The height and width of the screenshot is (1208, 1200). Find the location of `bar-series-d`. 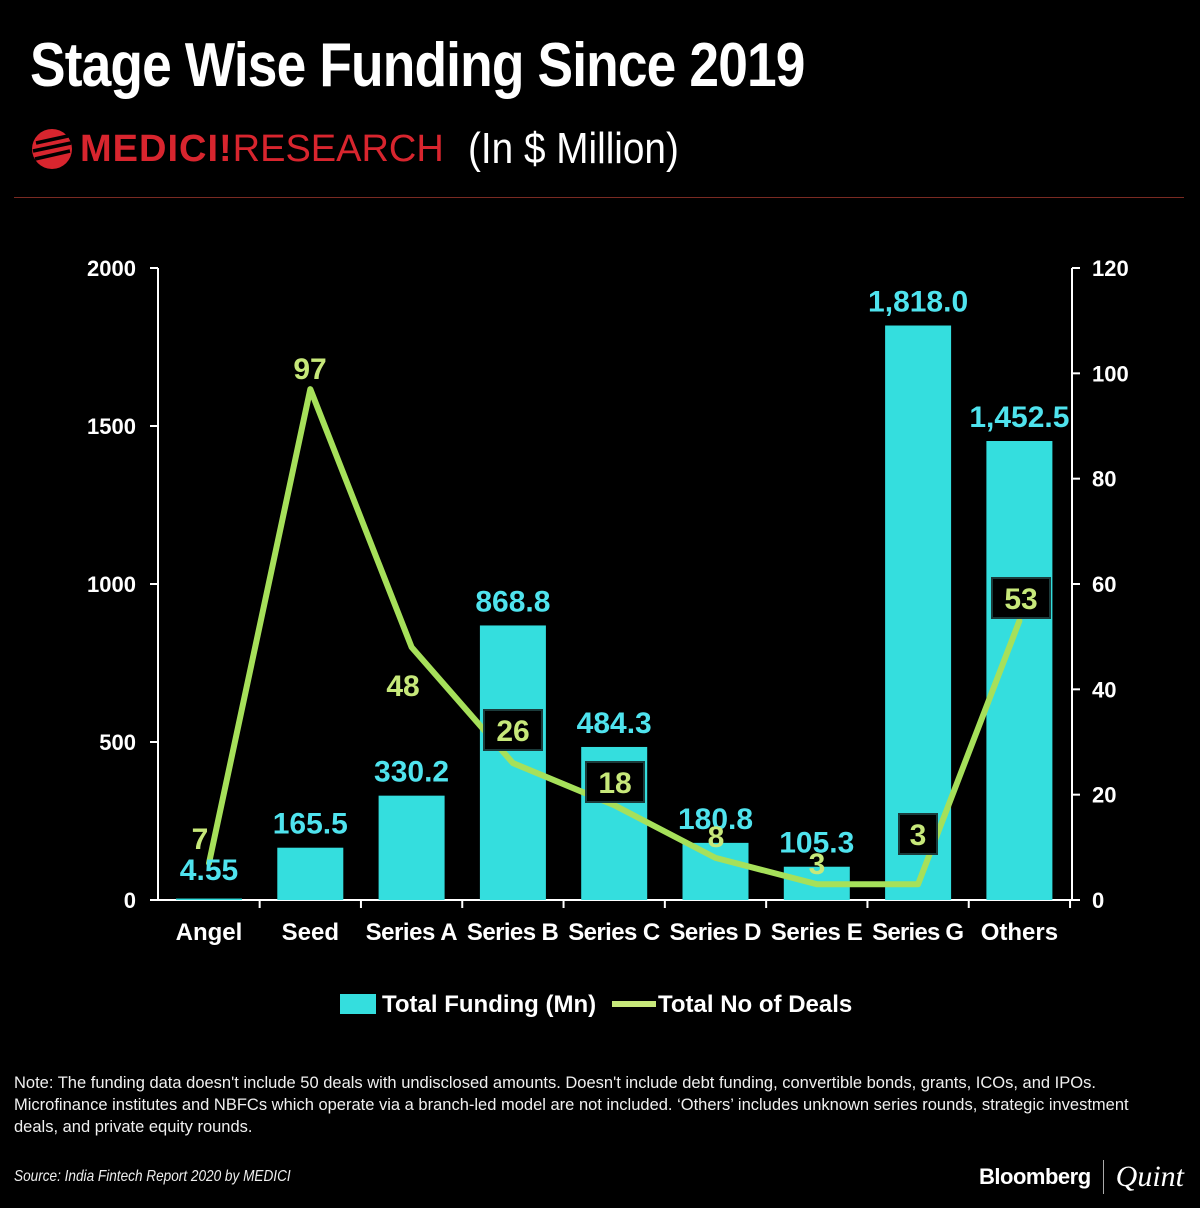

bar-series-d is located at coordinates (715, 871).